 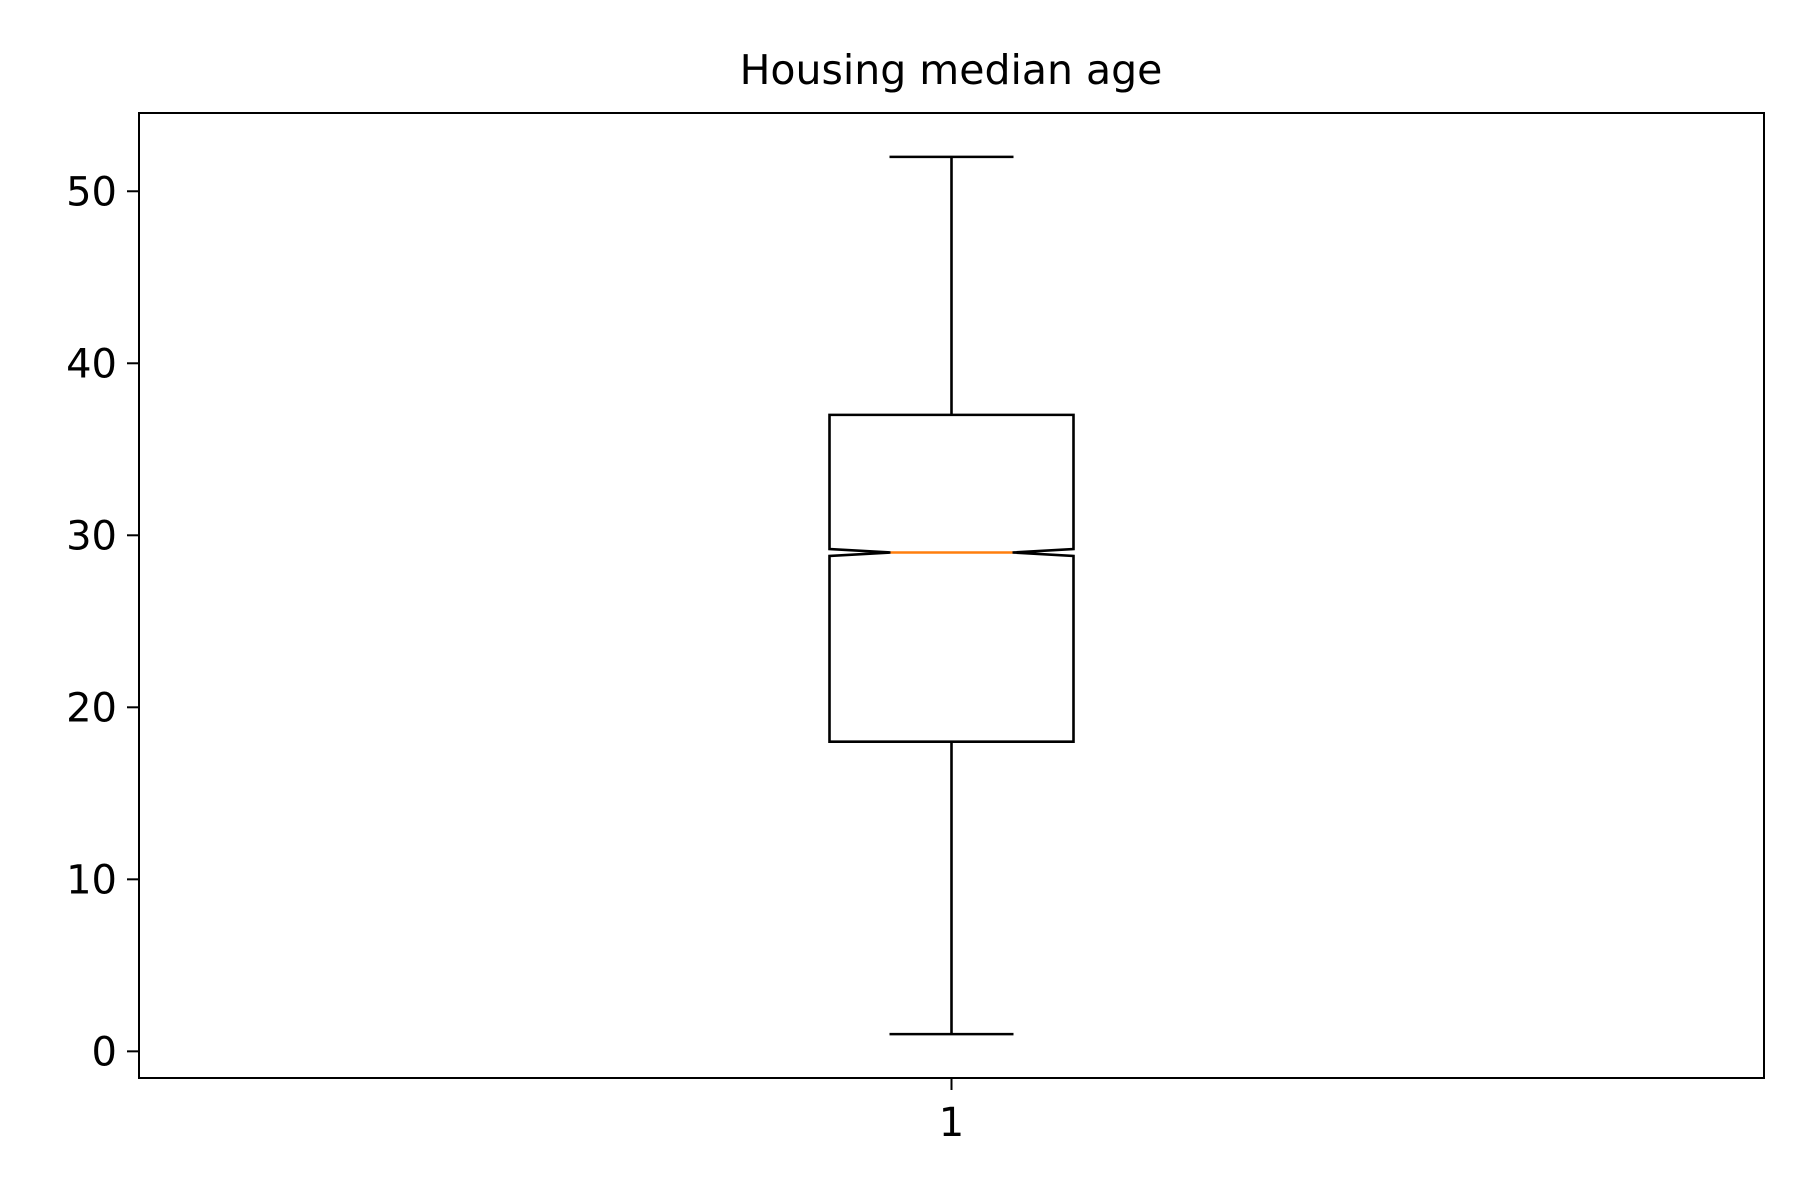 What do you see at coordinates (91, 708) in the screenshot?
I see `y-tick-label: 20` at bounding box center [91, 708].